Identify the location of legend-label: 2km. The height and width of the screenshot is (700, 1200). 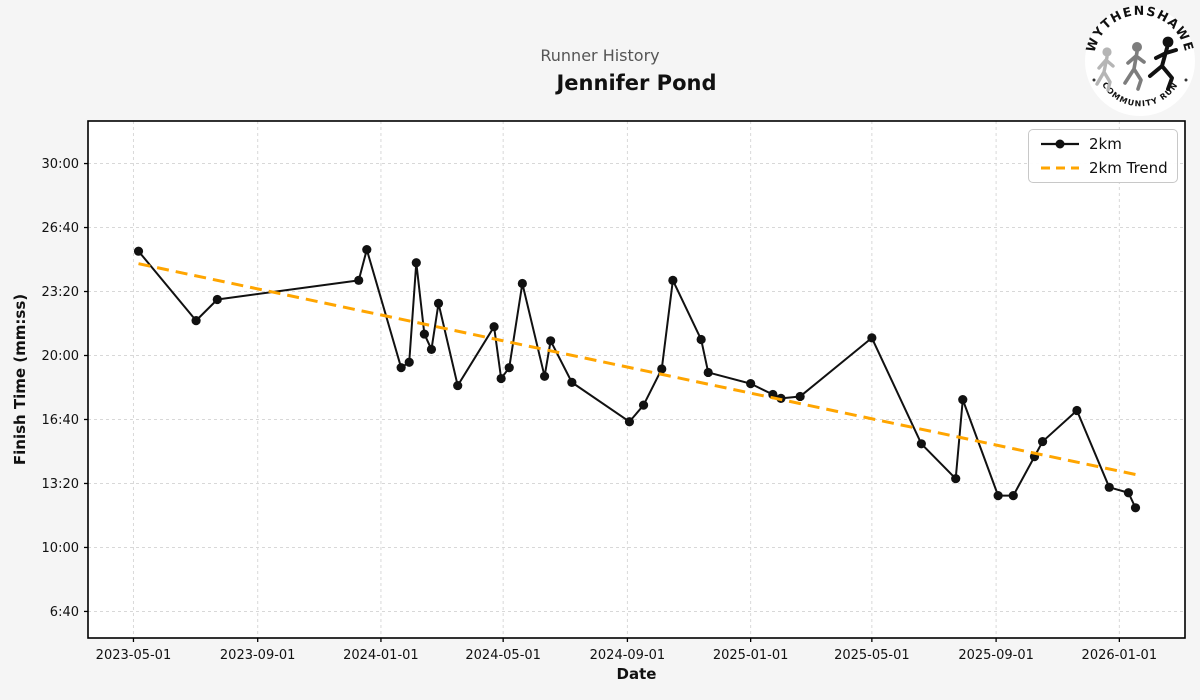
(1105, 144).